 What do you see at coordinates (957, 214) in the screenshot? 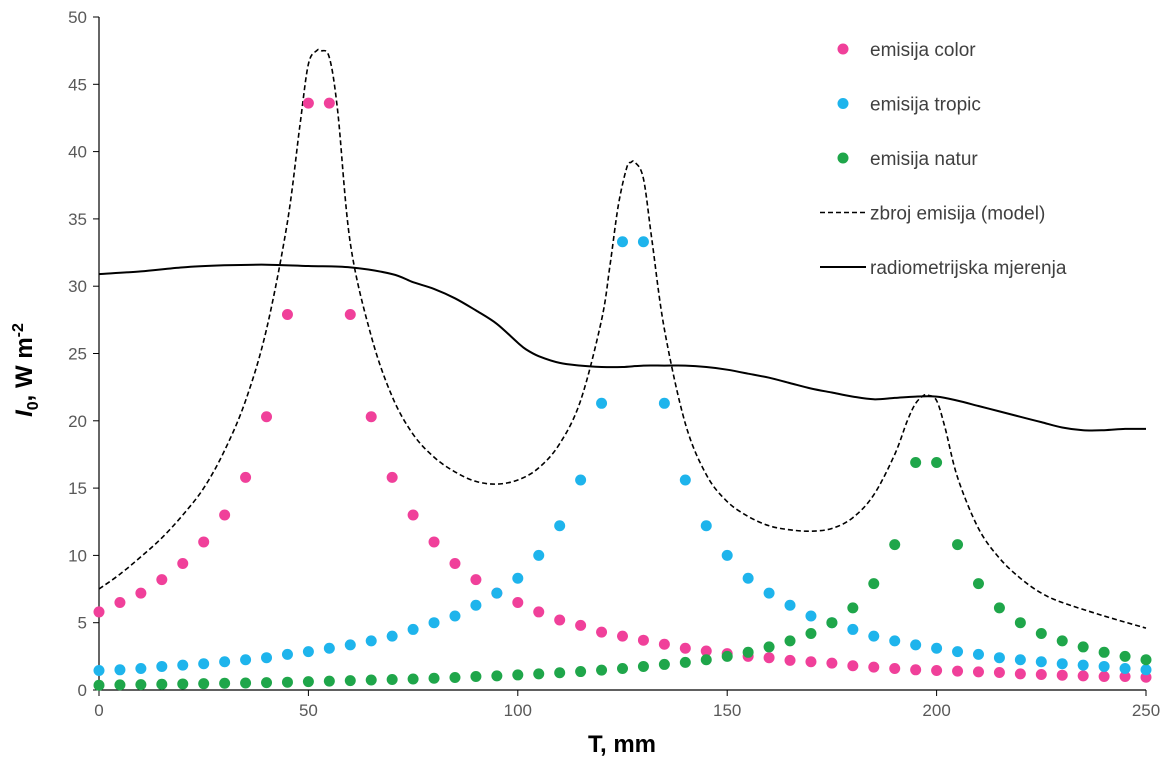
I see `legend-label: zbroj emisija (model)` at bounding box center [957, 214].